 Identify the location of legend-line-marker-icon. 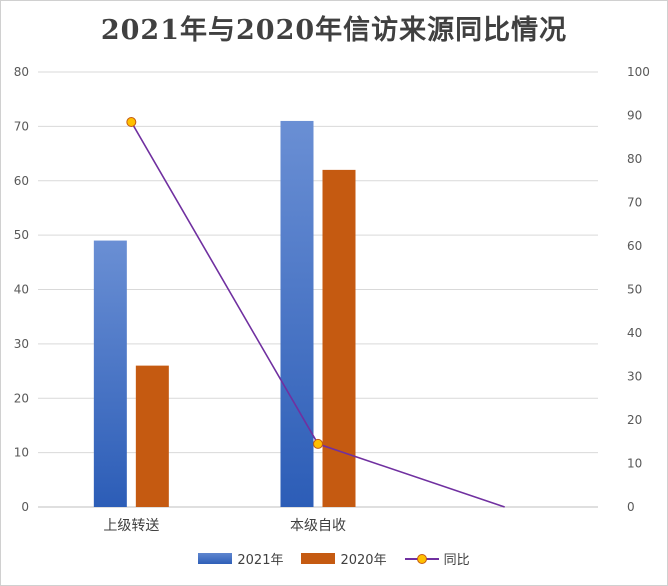
(421, 558).